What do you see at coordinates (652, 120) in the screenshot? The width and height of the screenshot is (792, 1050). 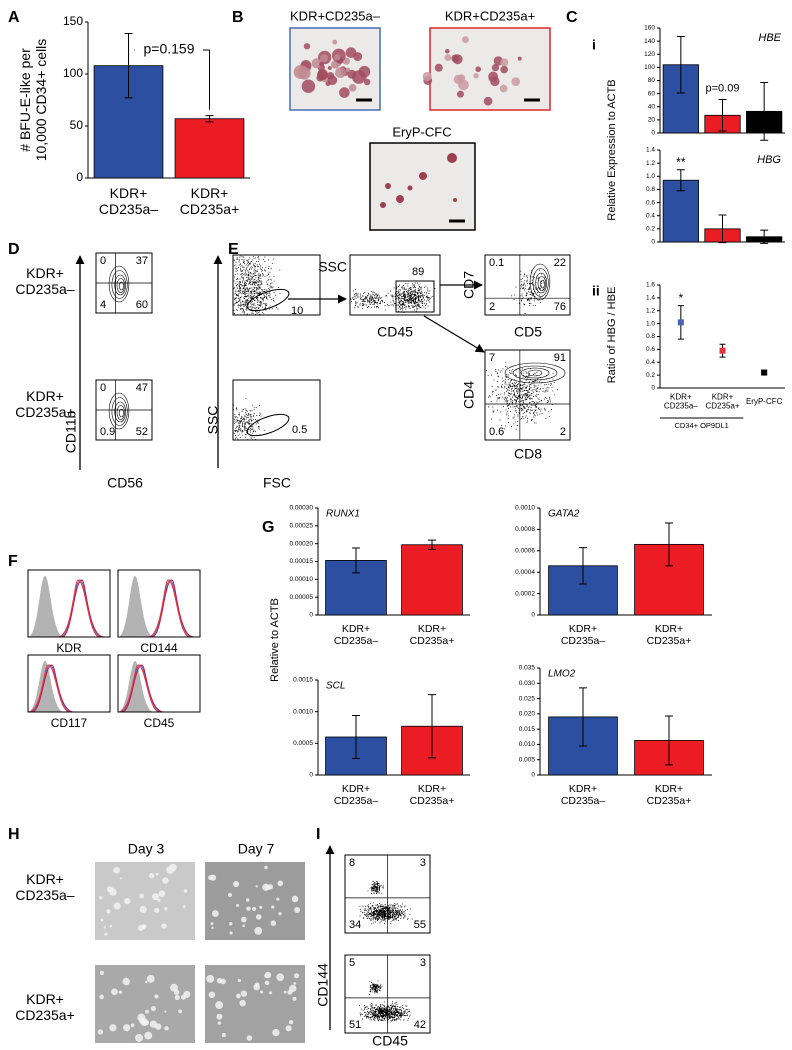 I see `y-tick-label: 20` at bounding box center [652, 120].